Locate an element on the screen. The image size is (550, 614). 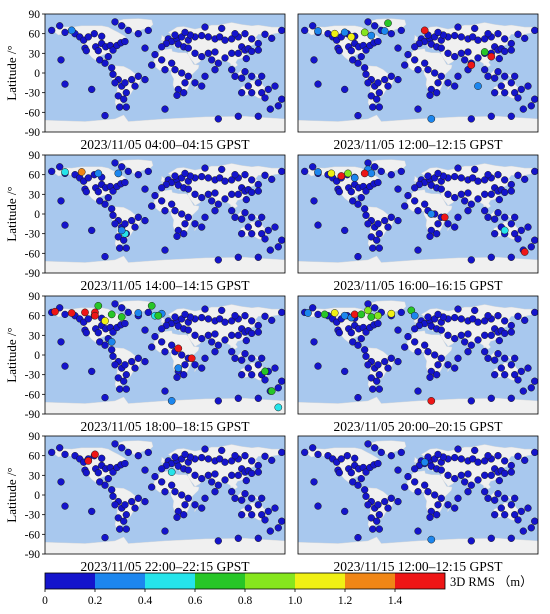
y-axis-label: Latitude /° is located at coordinates (11, 213).